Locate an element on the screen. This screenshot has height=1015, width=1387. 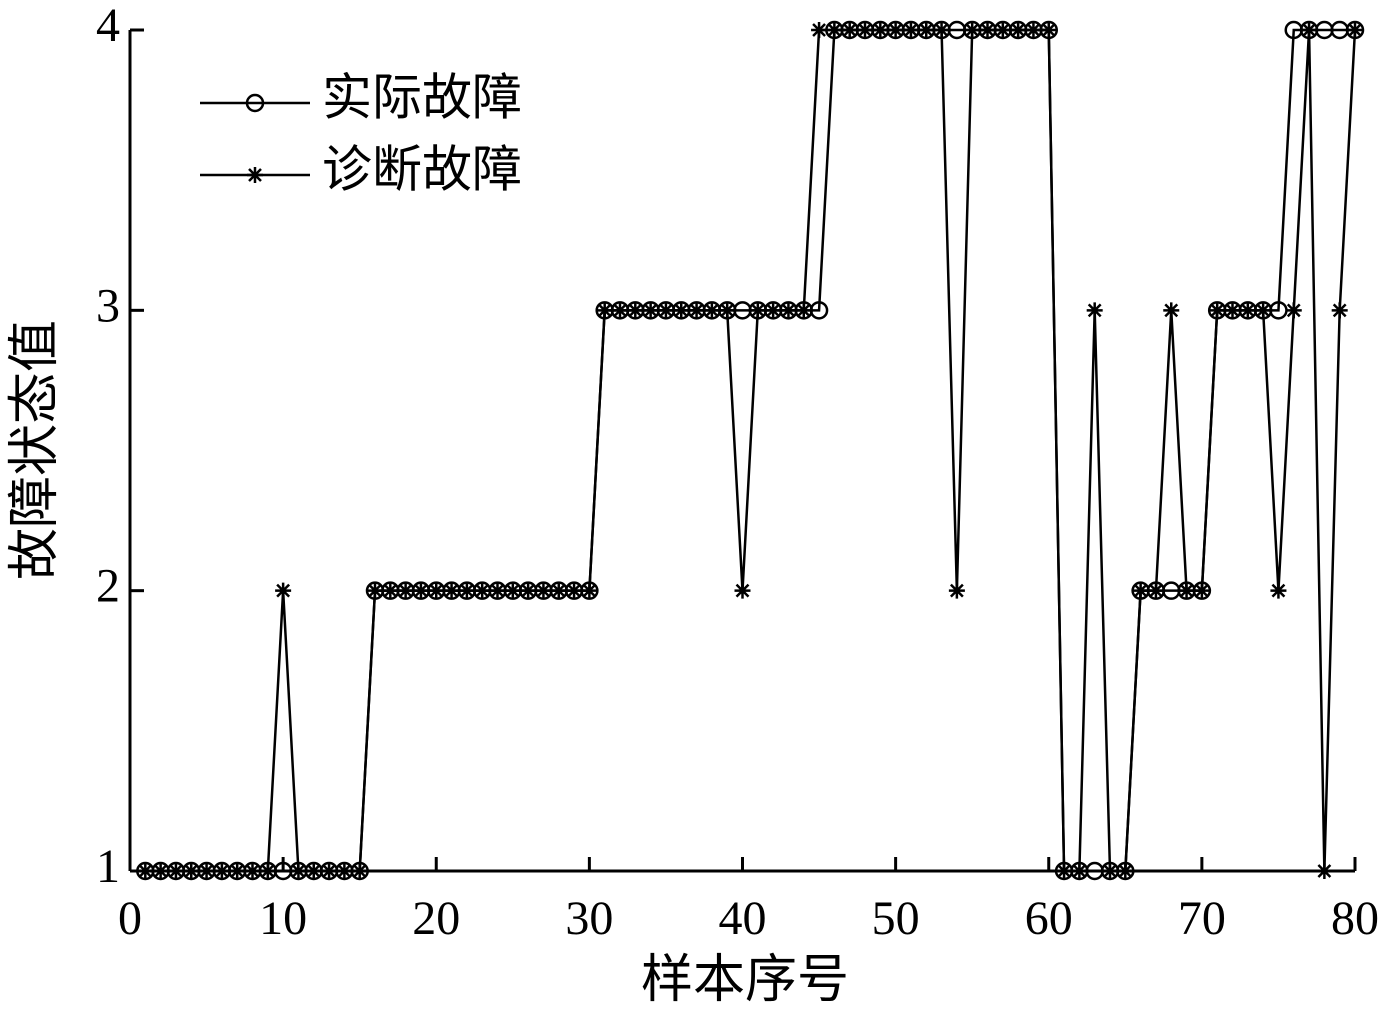
circle-marker is located at coordinates (255, 103).